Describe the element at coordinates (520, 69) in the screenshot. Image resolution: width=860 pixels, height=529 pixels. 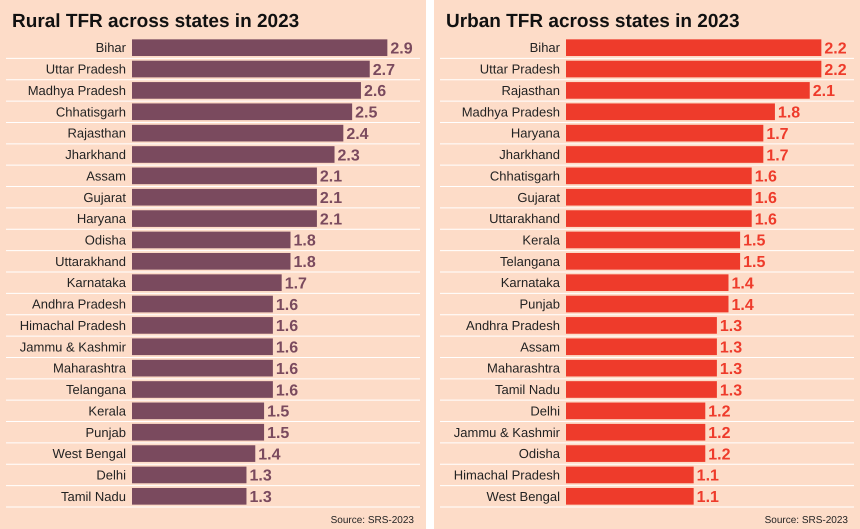
I see `y-tick-label: Uttar Pradesh` at that location.